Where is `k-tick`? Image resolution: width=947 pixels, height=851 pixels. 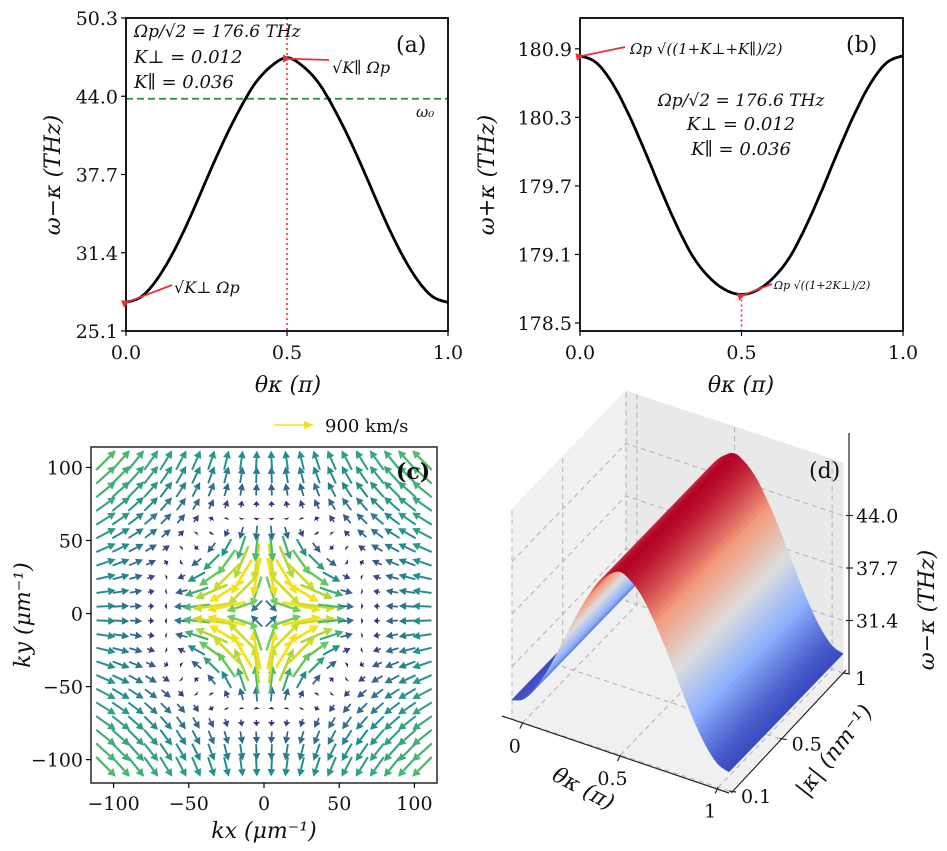
k-tick is located at coordinates (846, 673).